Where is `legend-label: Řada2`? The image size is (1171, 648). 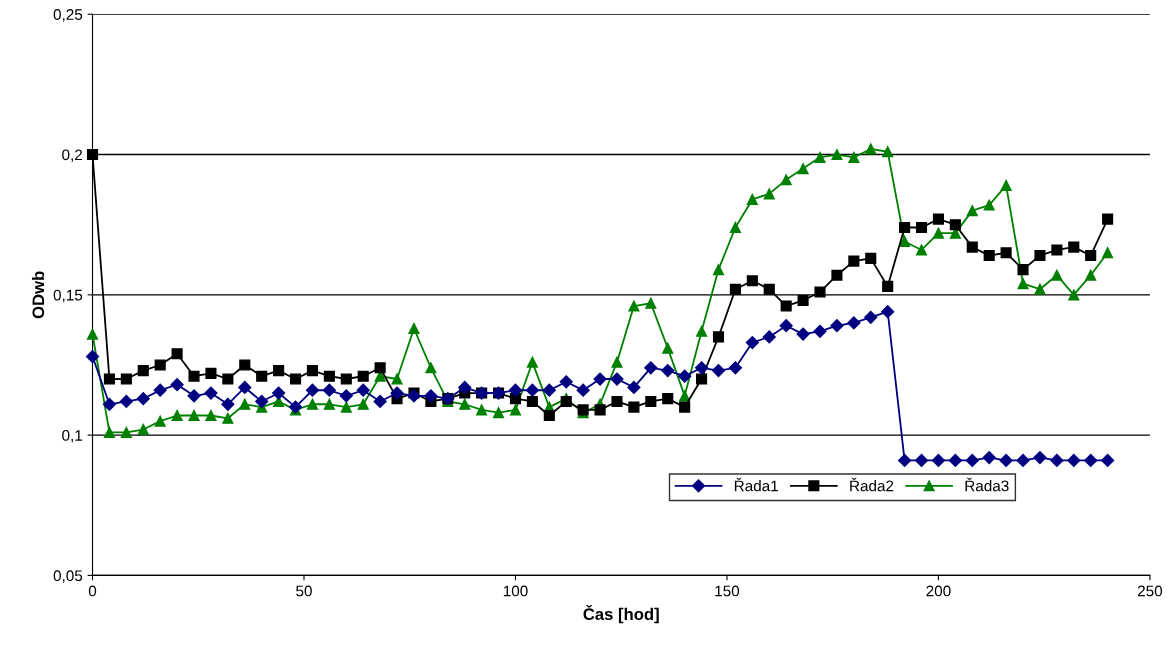 legend-label: Řada2 is located at coordinates (872, 484).